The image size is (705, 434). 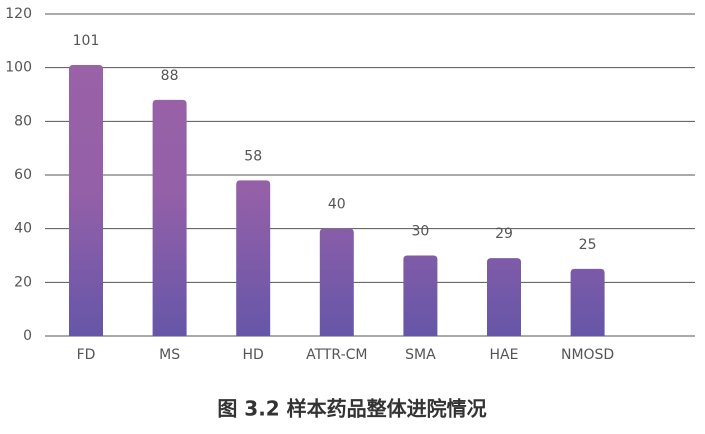 I want to click on value-label: 58, so click(x=253, y=156).